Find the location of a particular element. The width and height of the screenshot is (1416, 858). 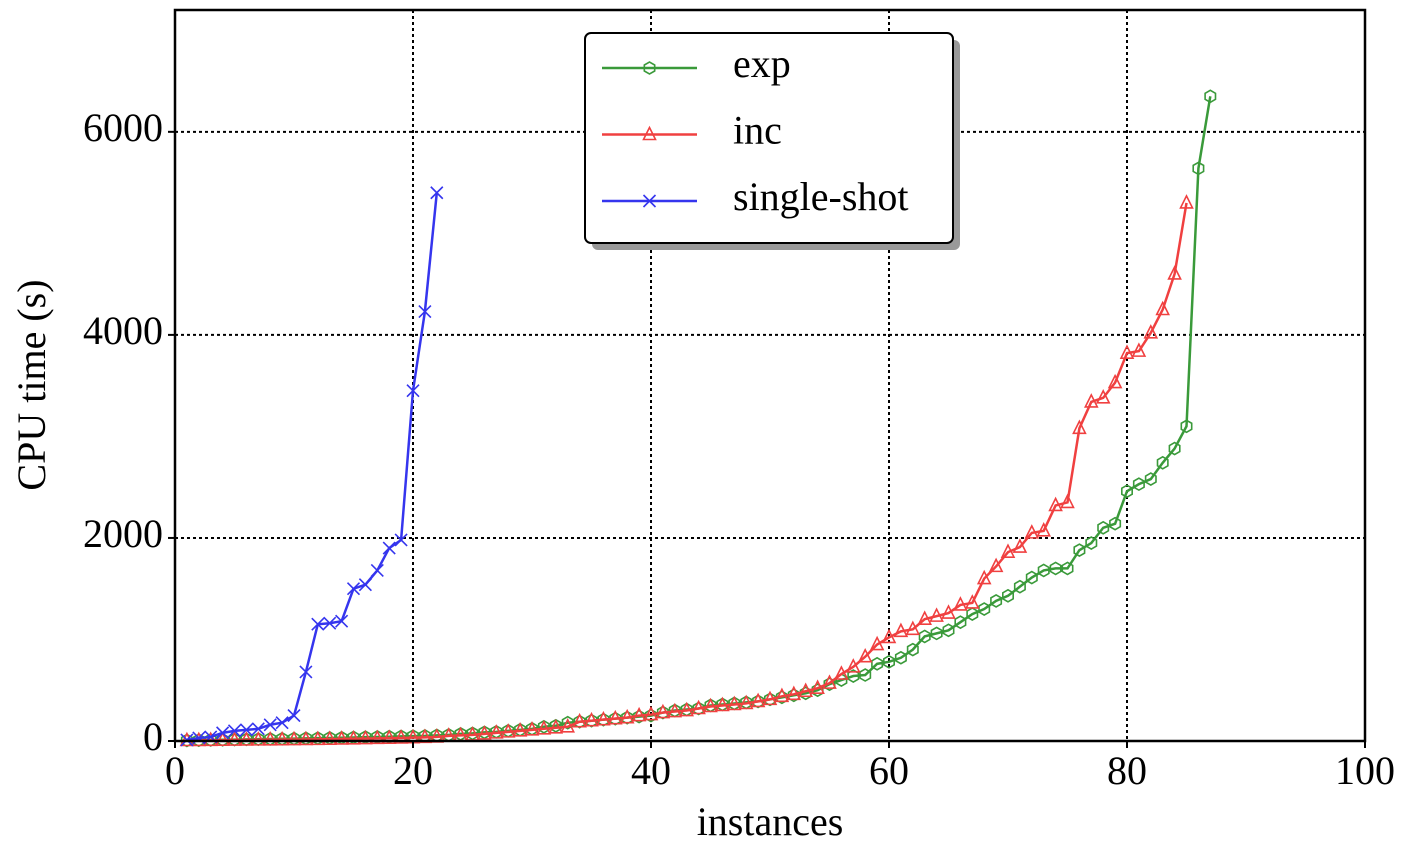

x-tick-label: 20 is located at coordinates (413, 770).